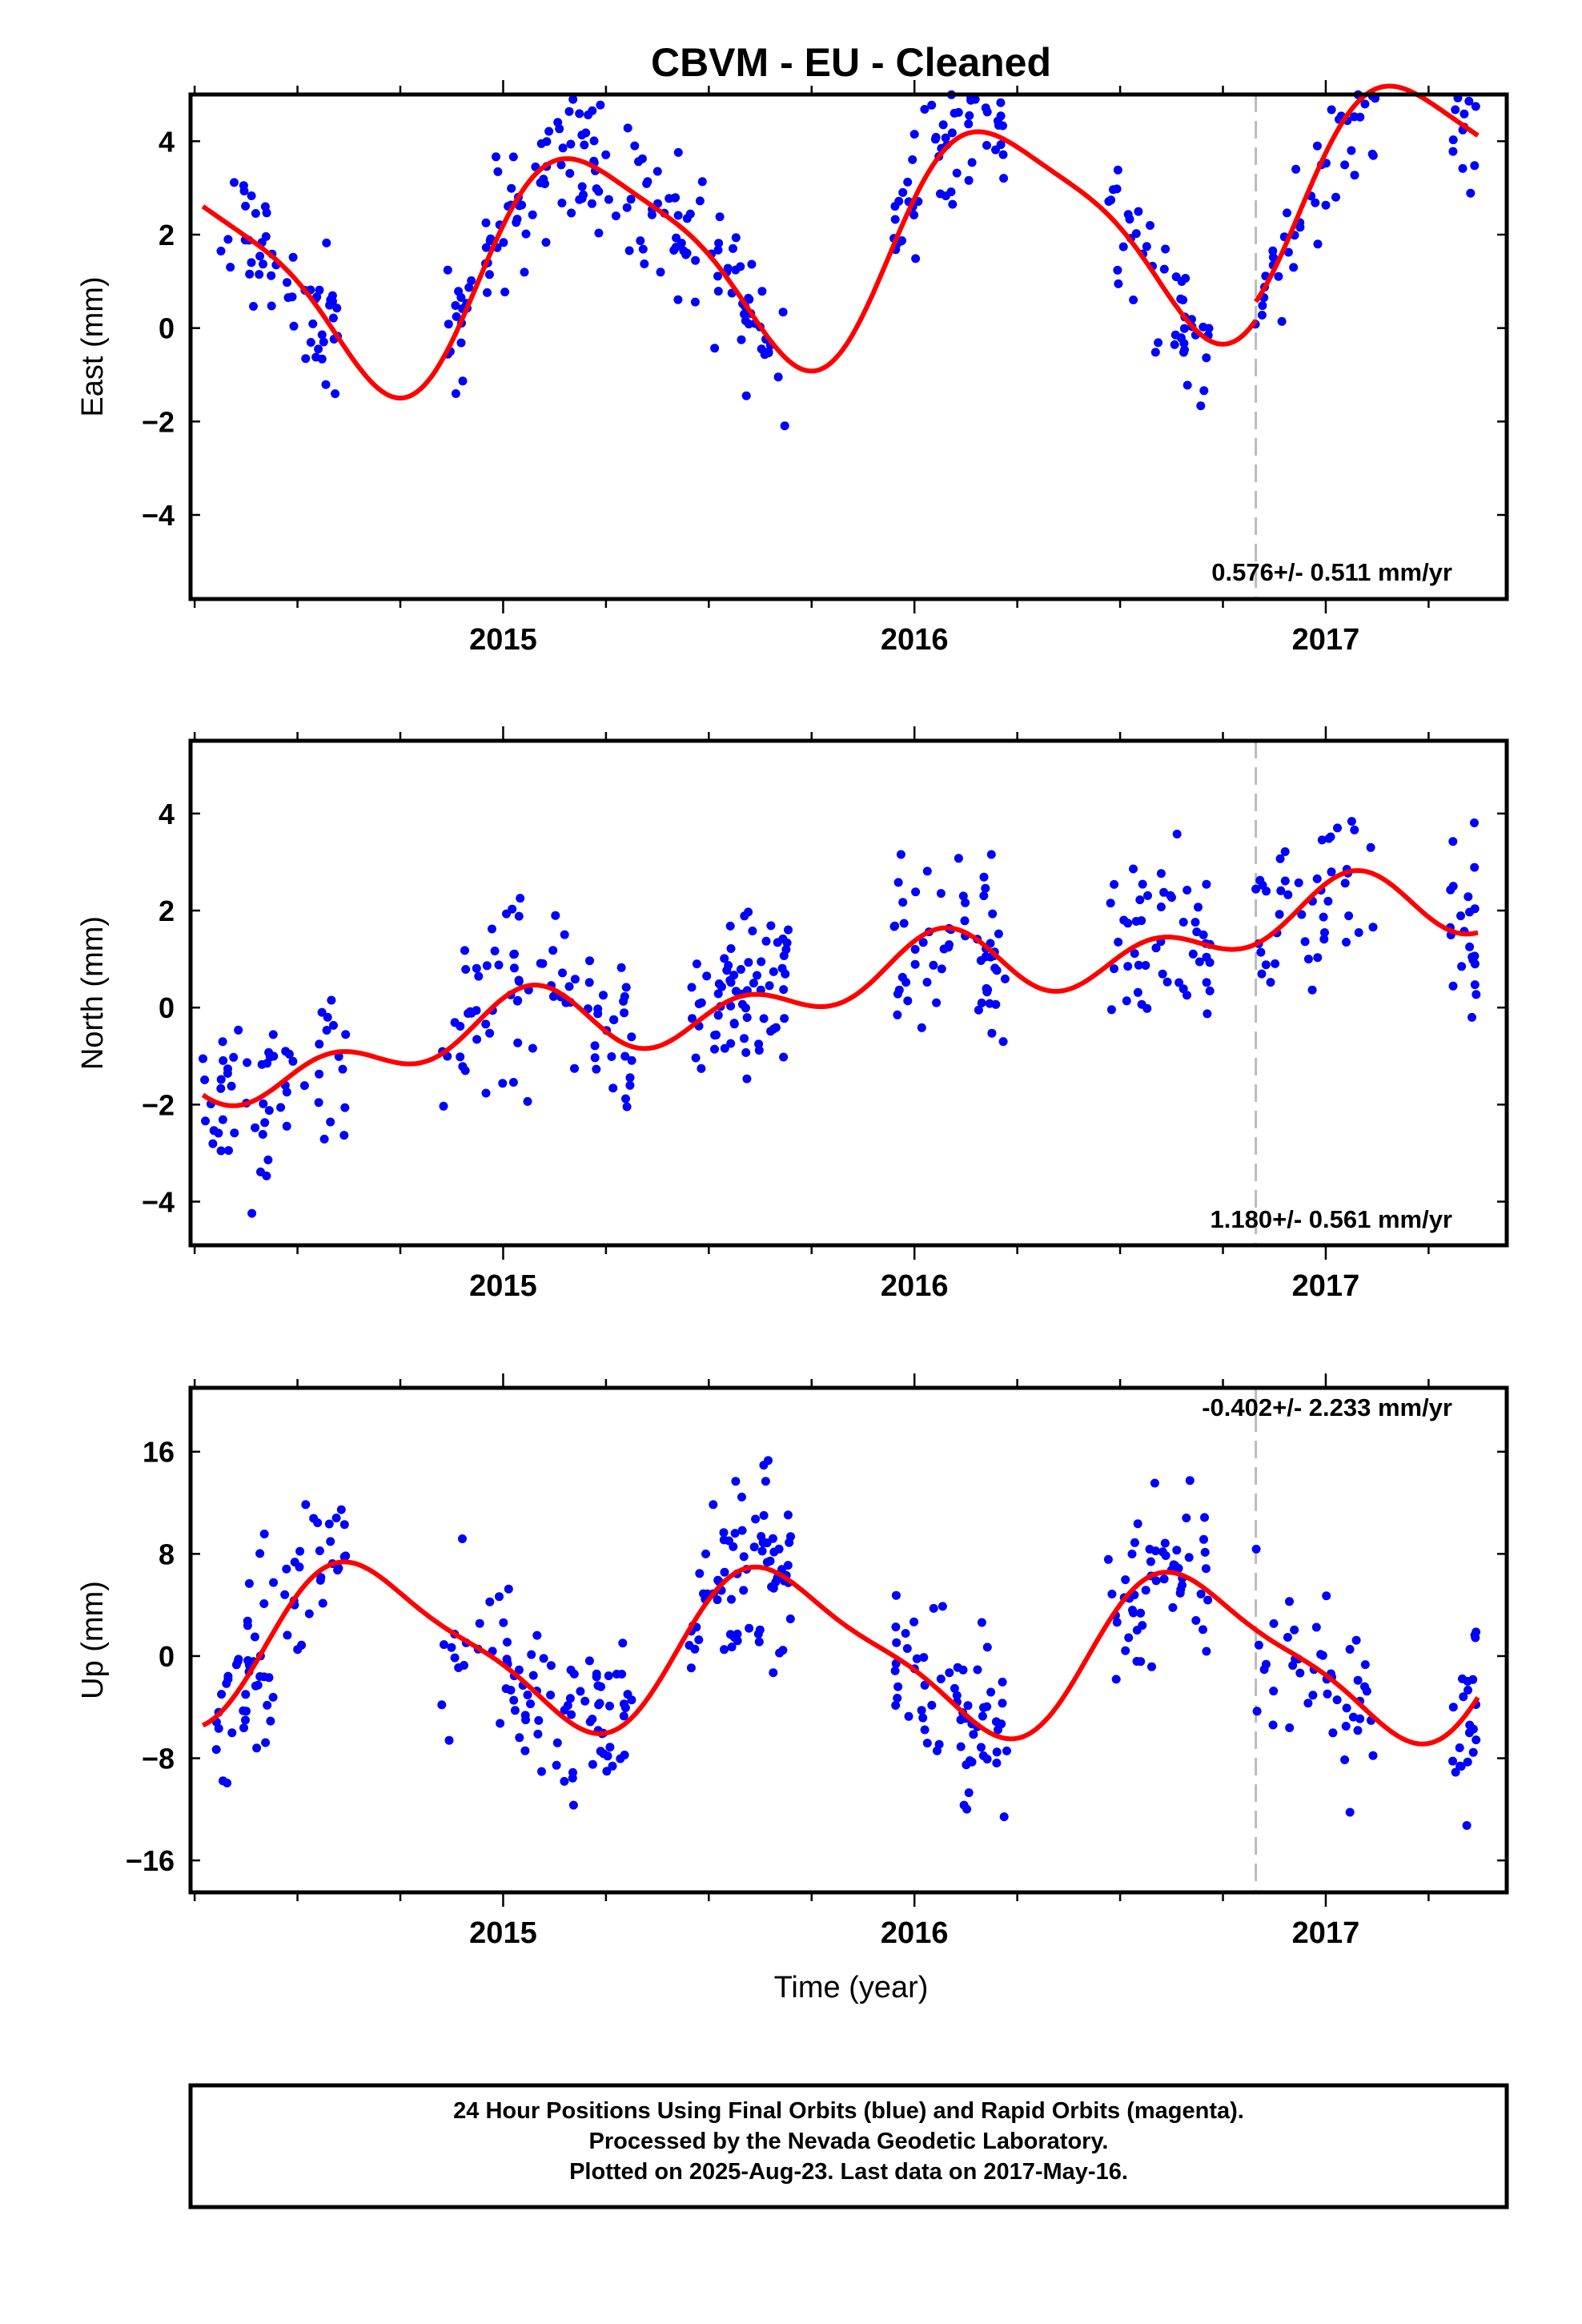 The width and height of the screenshot is (1582, 2324). I want to click on x-tick-label: 2015, so click(503, 1286).